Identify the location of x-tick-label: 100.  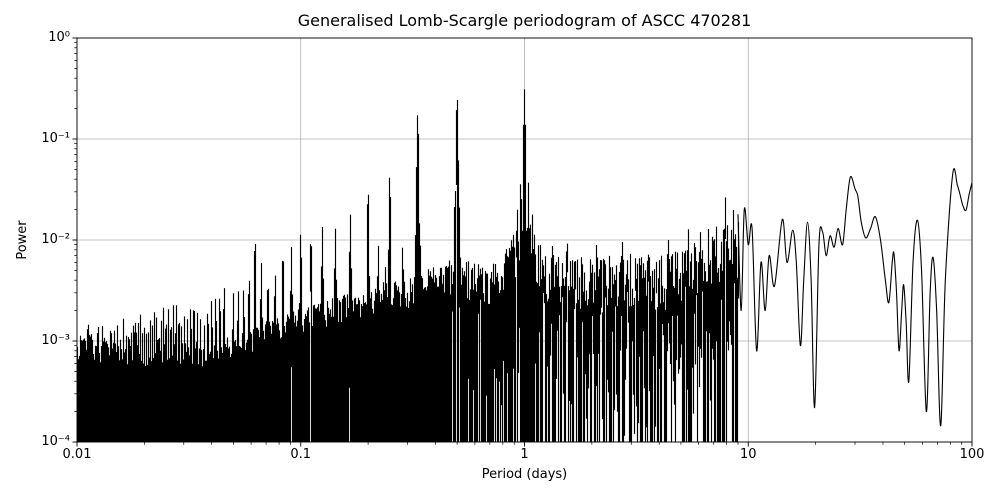
(972, 454).